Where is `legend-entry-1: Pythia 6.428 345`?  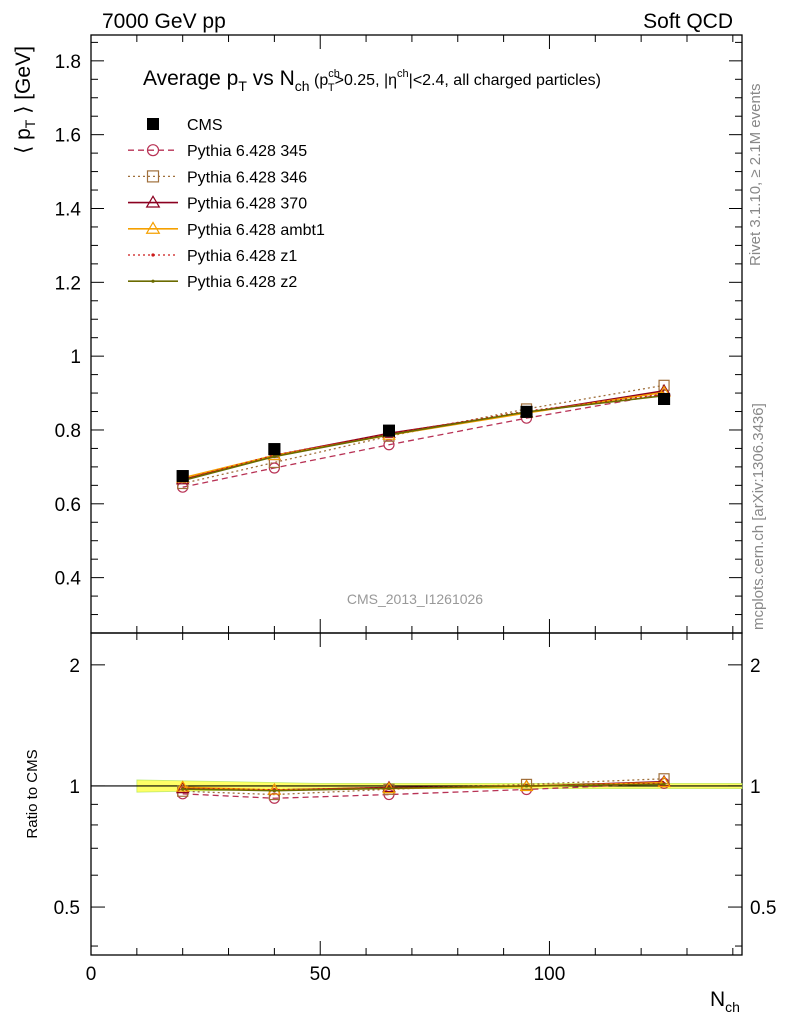
legend-entry-1: Pythia 6.428 345 is located at coordinates (217, 151).